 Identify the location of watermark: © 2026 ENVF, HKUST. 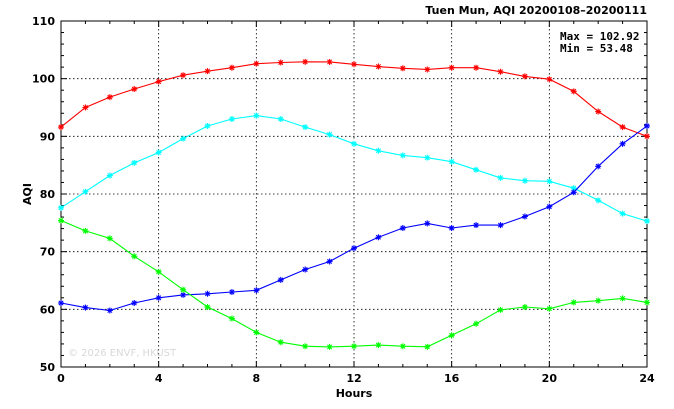
(122, 353).